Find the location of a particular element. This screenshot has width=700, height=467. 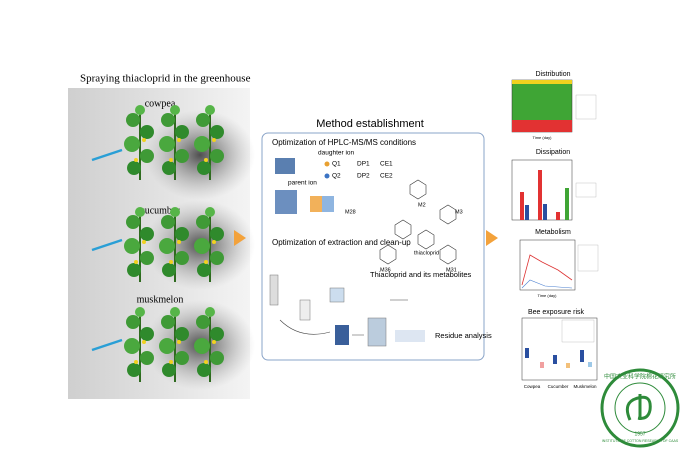

sprayers is located at coordinates (107, 250).